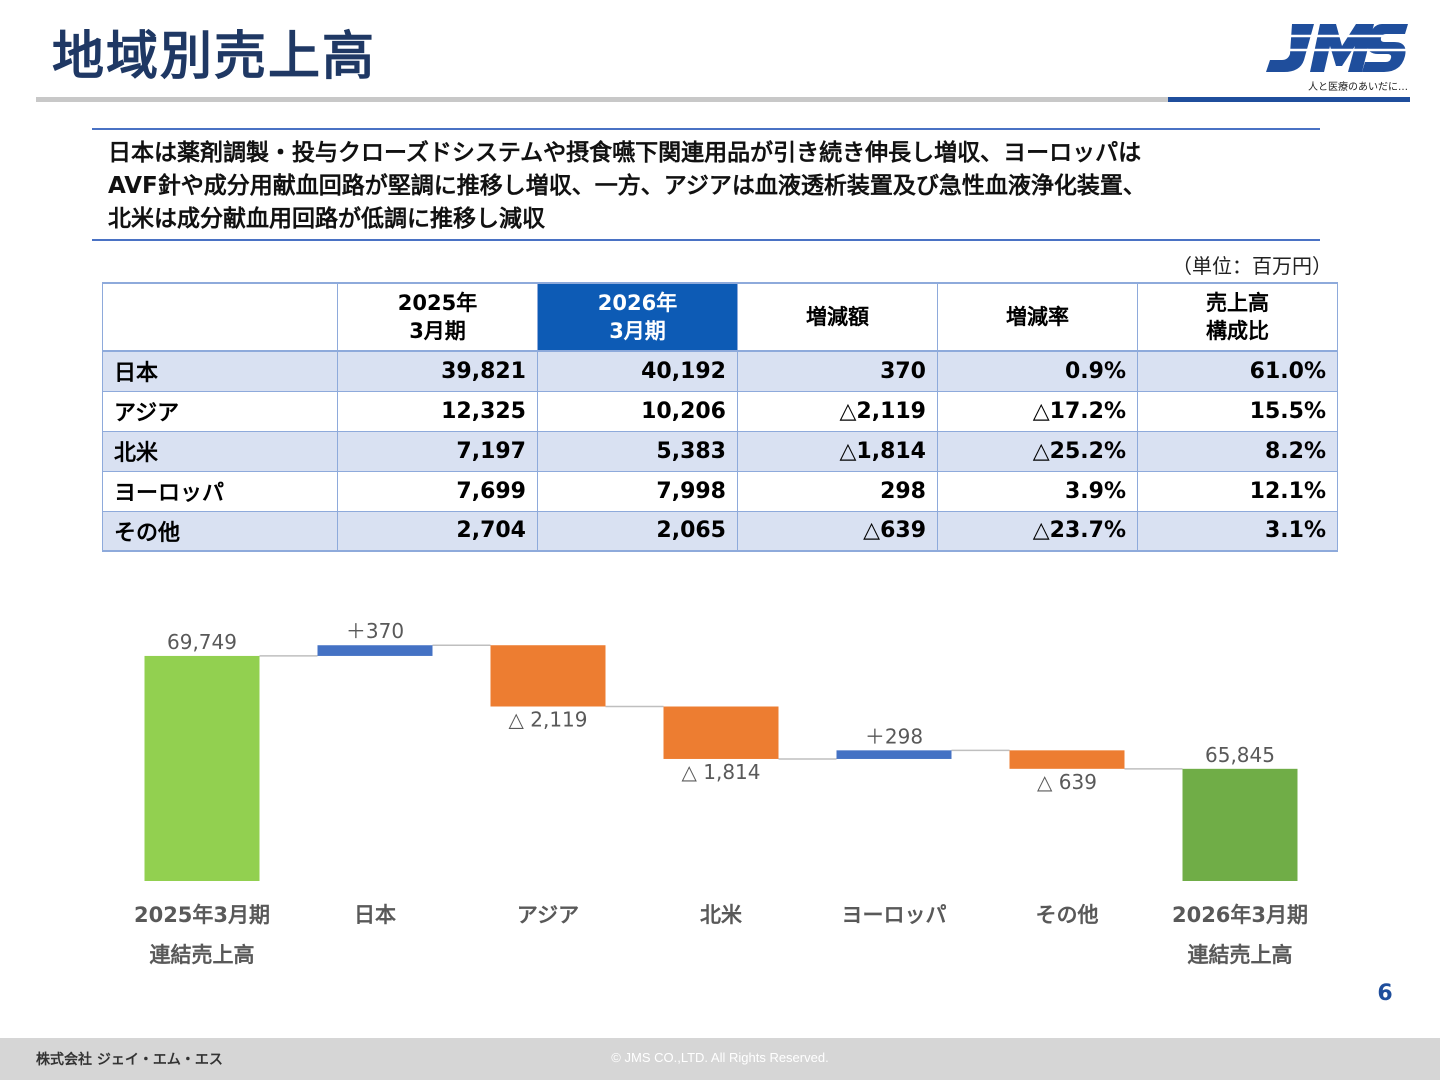  I want to click on page-number: 6, so click(1385, 993).